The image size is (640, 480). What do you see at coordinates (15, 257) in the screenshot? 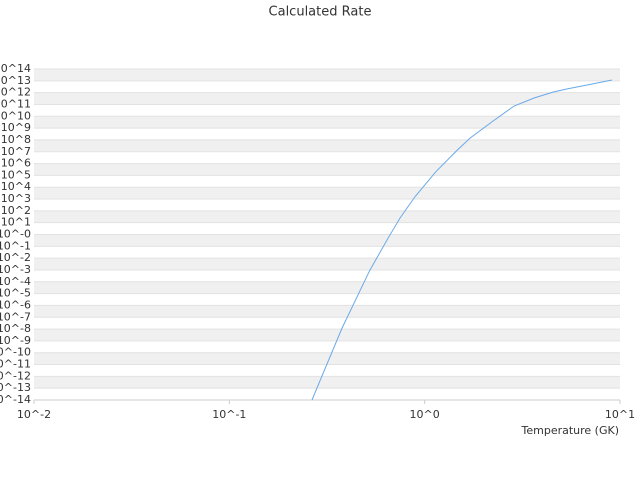
I see `y-tick-label: 10^-2` at bounding box center [15, 257].